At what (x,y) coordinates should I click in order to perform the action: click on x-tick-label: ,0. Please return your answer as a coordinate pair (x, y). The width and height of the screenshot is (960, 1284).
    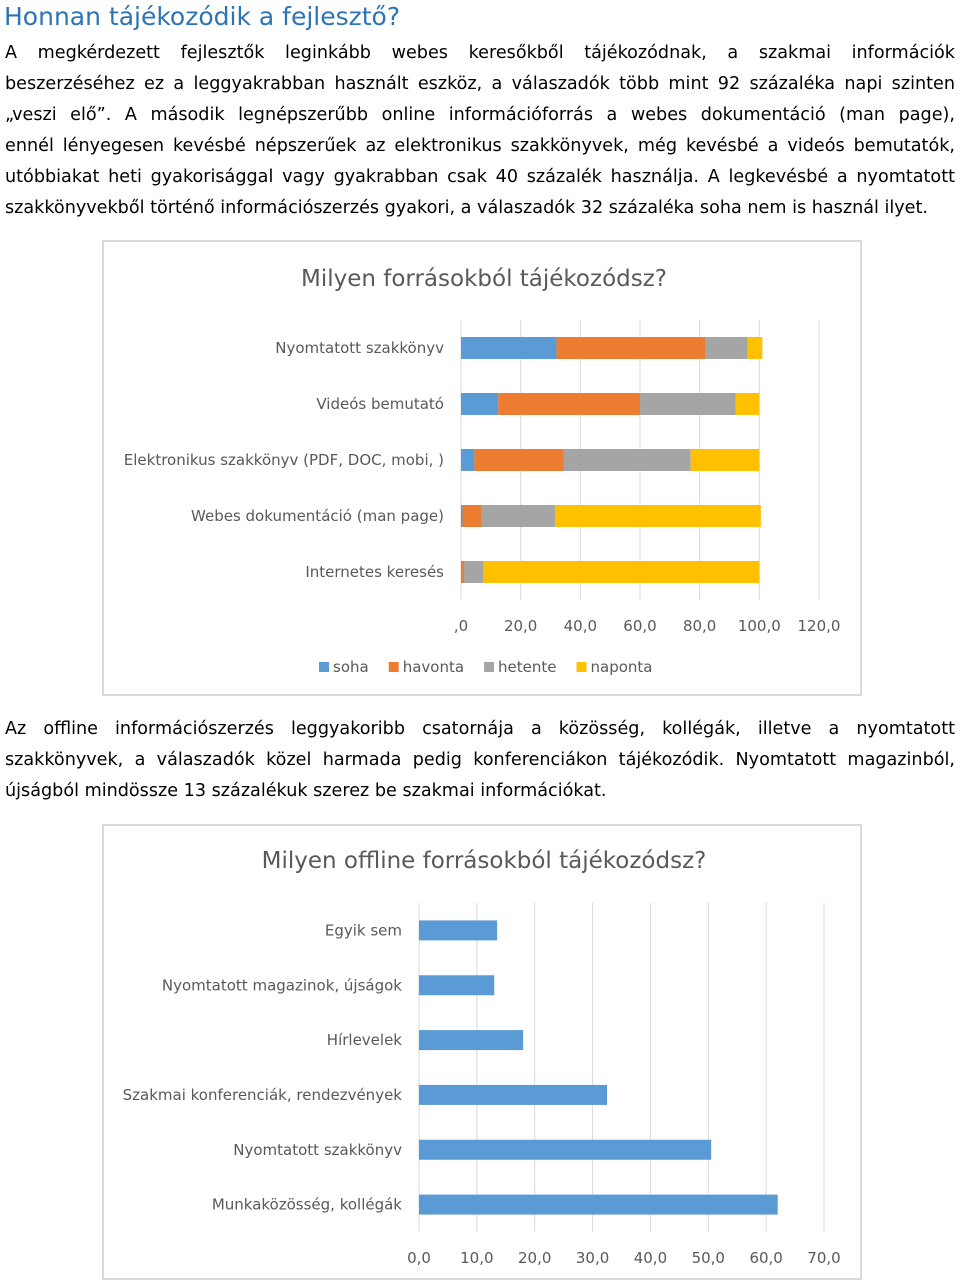
    Looking at the image, I should click on (461, 626).